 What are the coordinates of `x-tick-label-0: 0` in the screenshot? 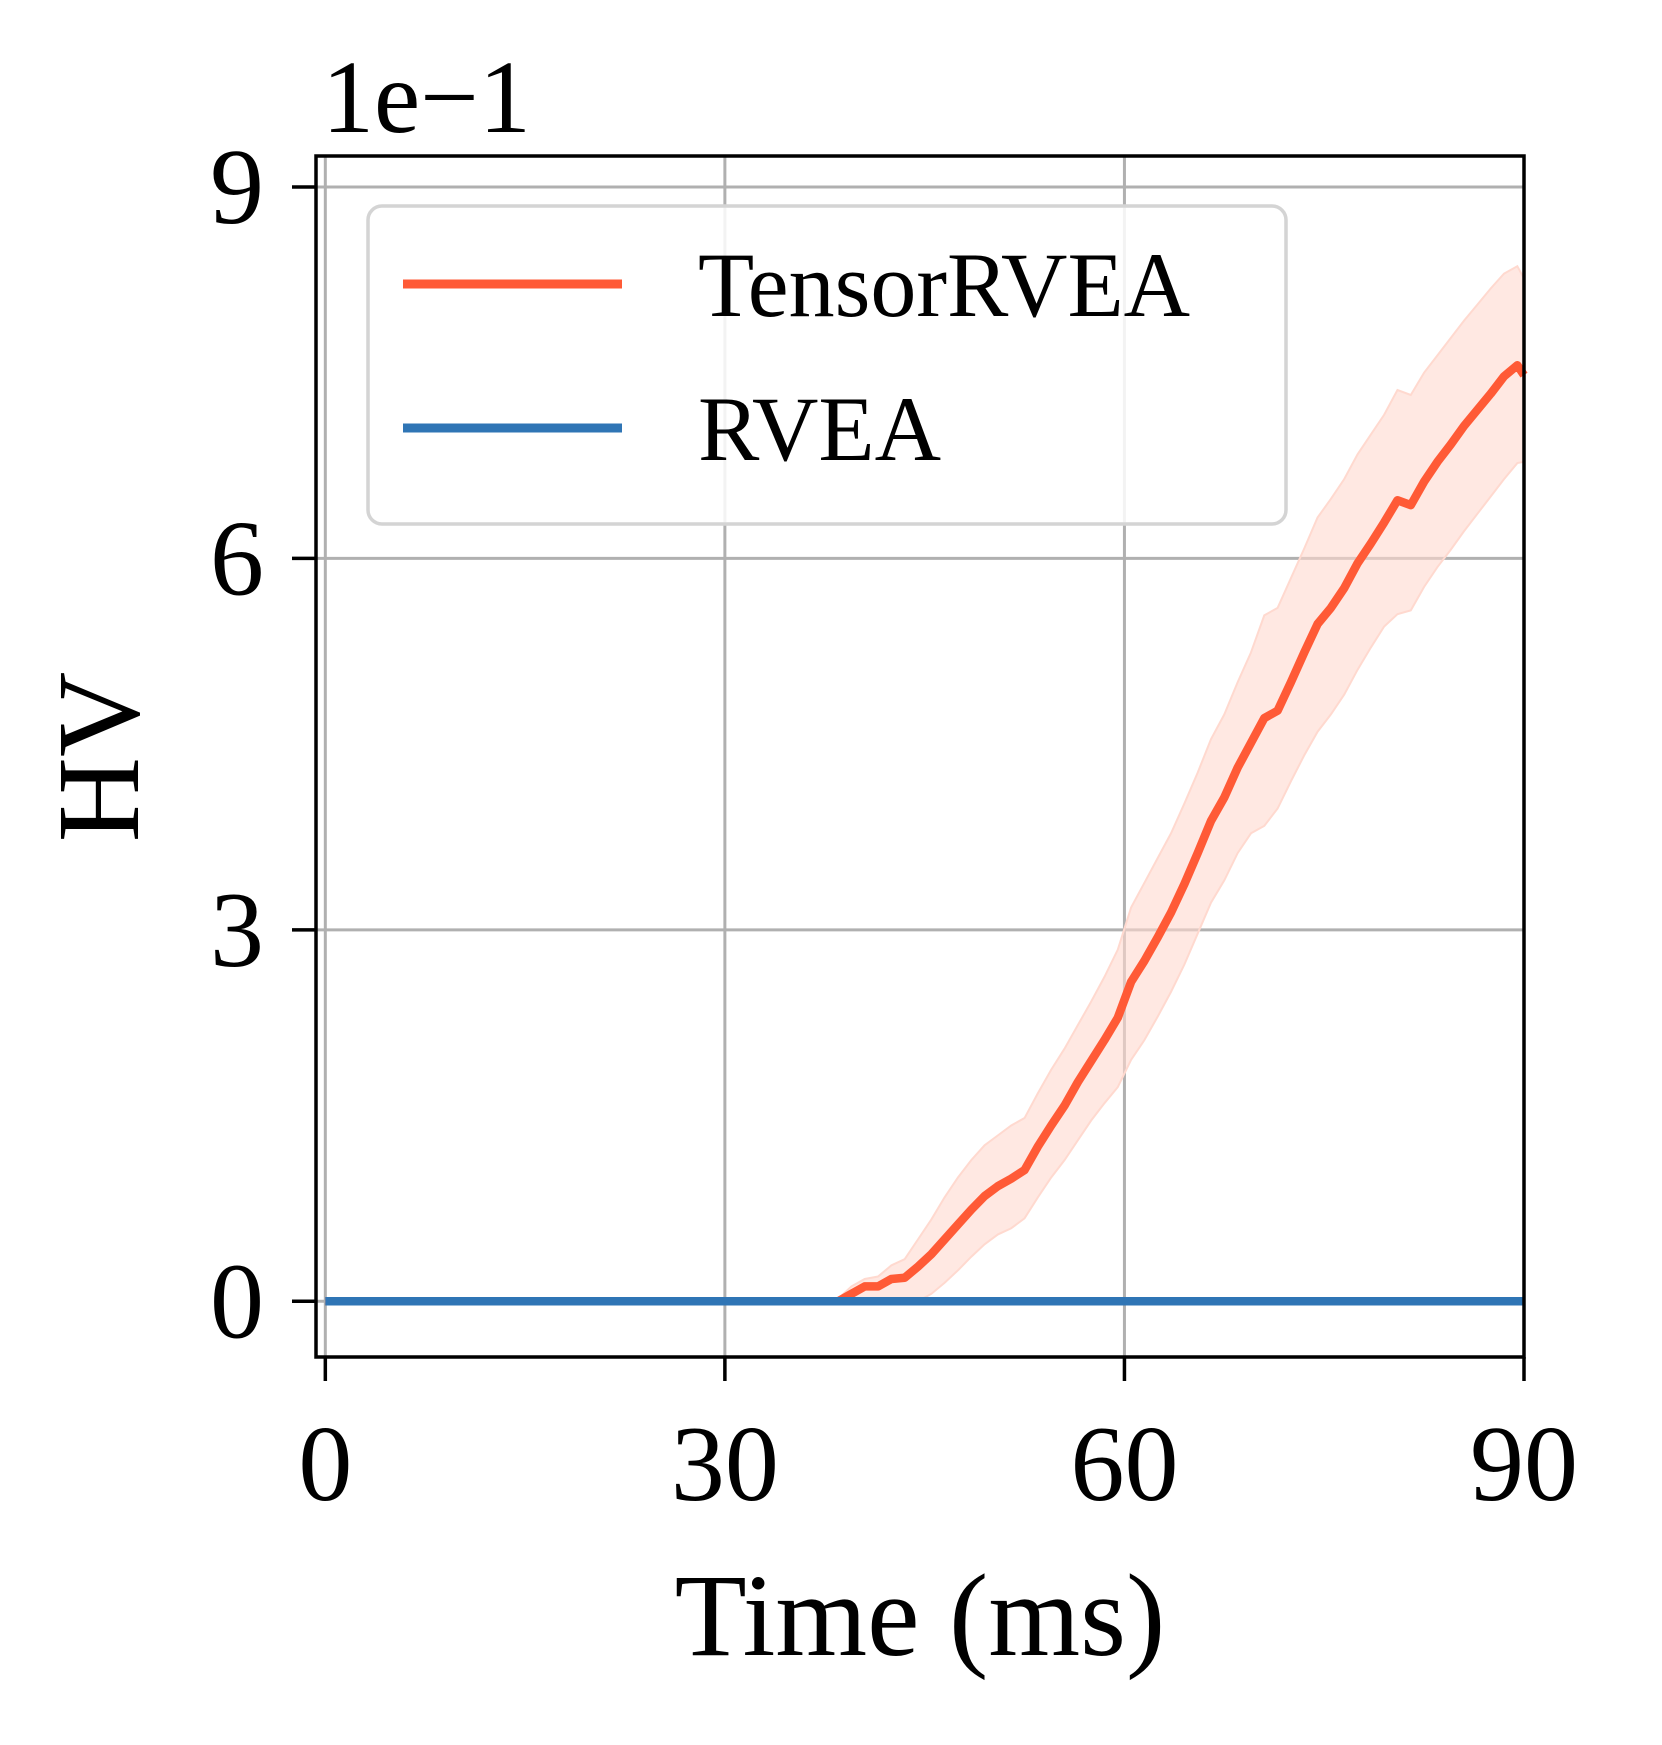 It's located at (325, 1464).